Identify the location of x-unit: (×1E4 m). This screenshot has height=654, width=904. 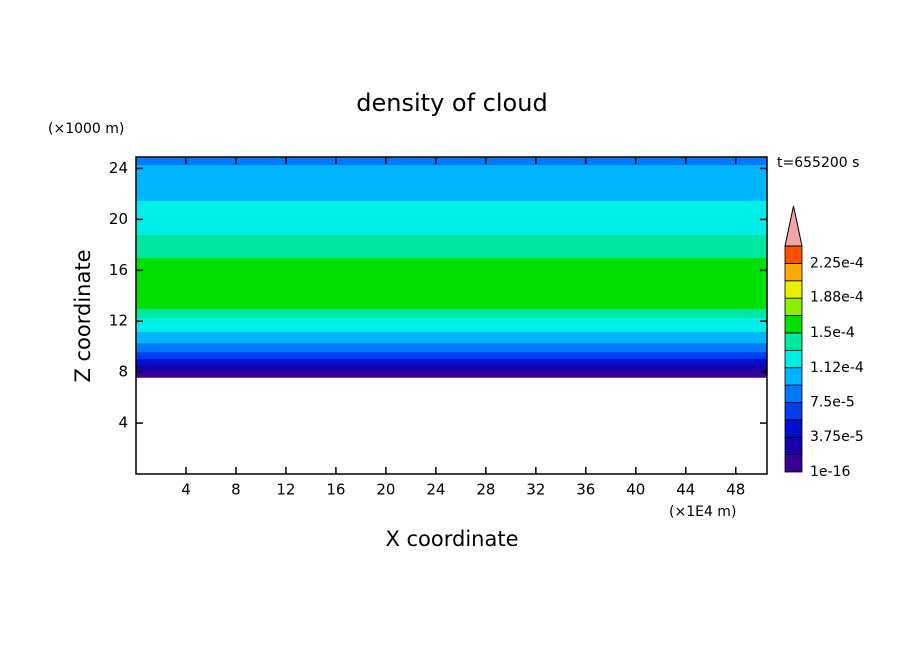
(702, 512).